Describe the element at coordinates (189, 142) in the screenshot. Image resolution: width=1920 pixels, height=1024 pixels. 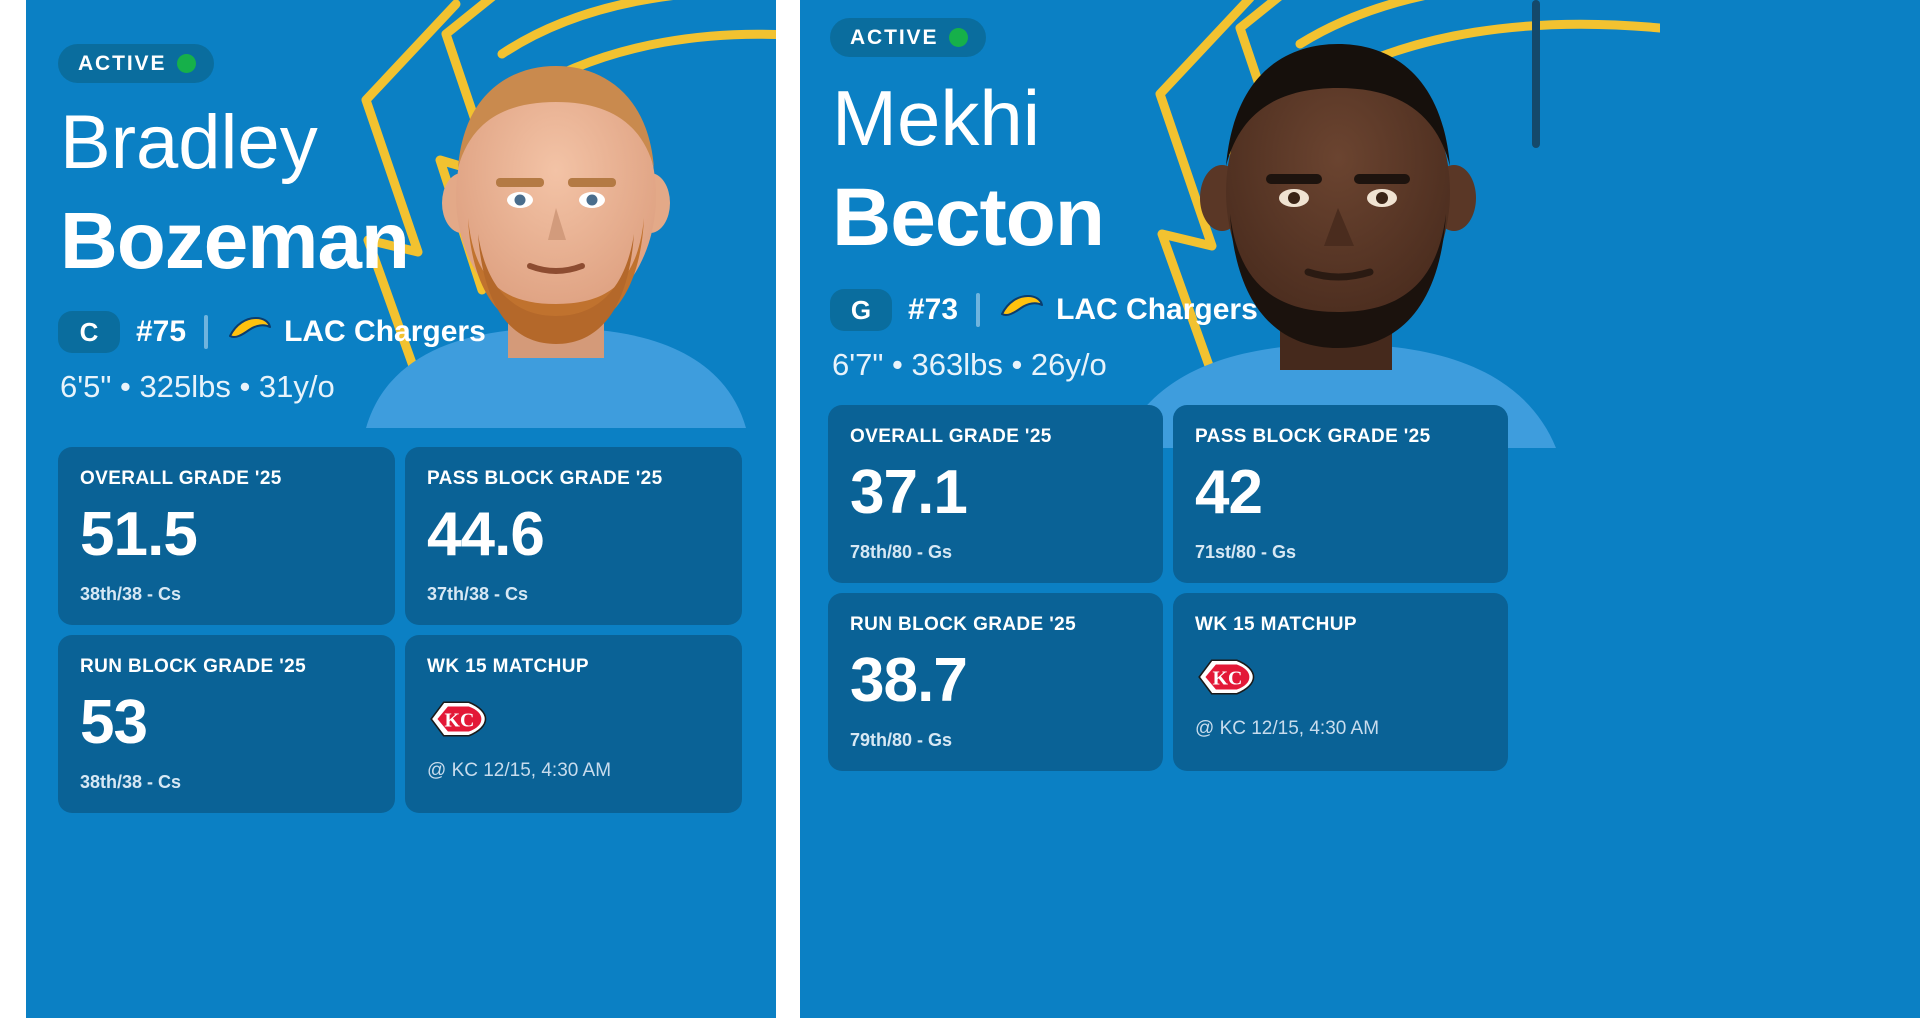
I see `player-first-name: Bradley` at that location.